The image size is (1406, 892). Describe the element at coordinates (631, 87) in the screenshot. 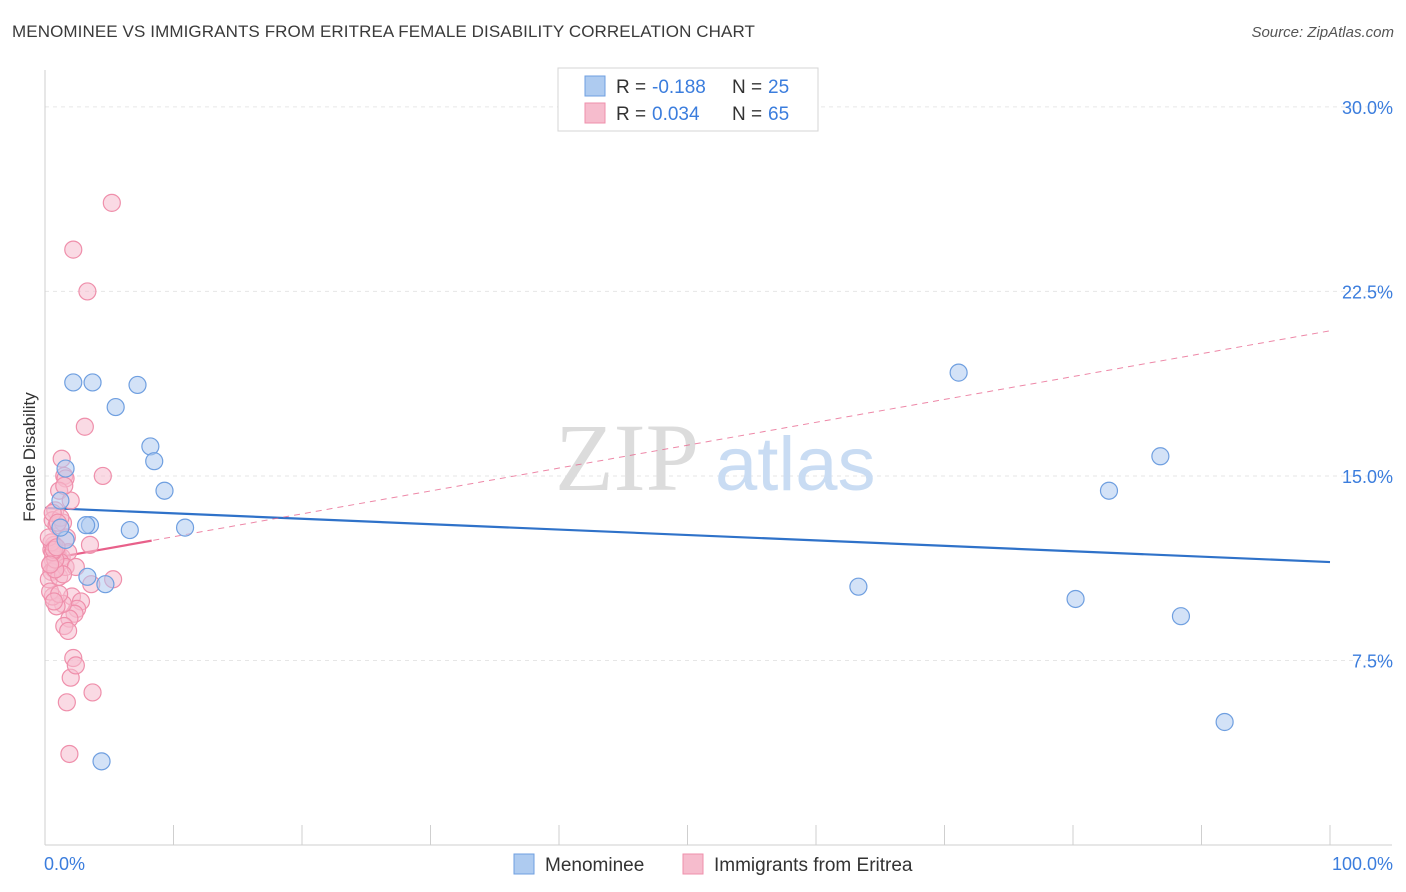

I see `legend-r-label-1: R =` at that location.